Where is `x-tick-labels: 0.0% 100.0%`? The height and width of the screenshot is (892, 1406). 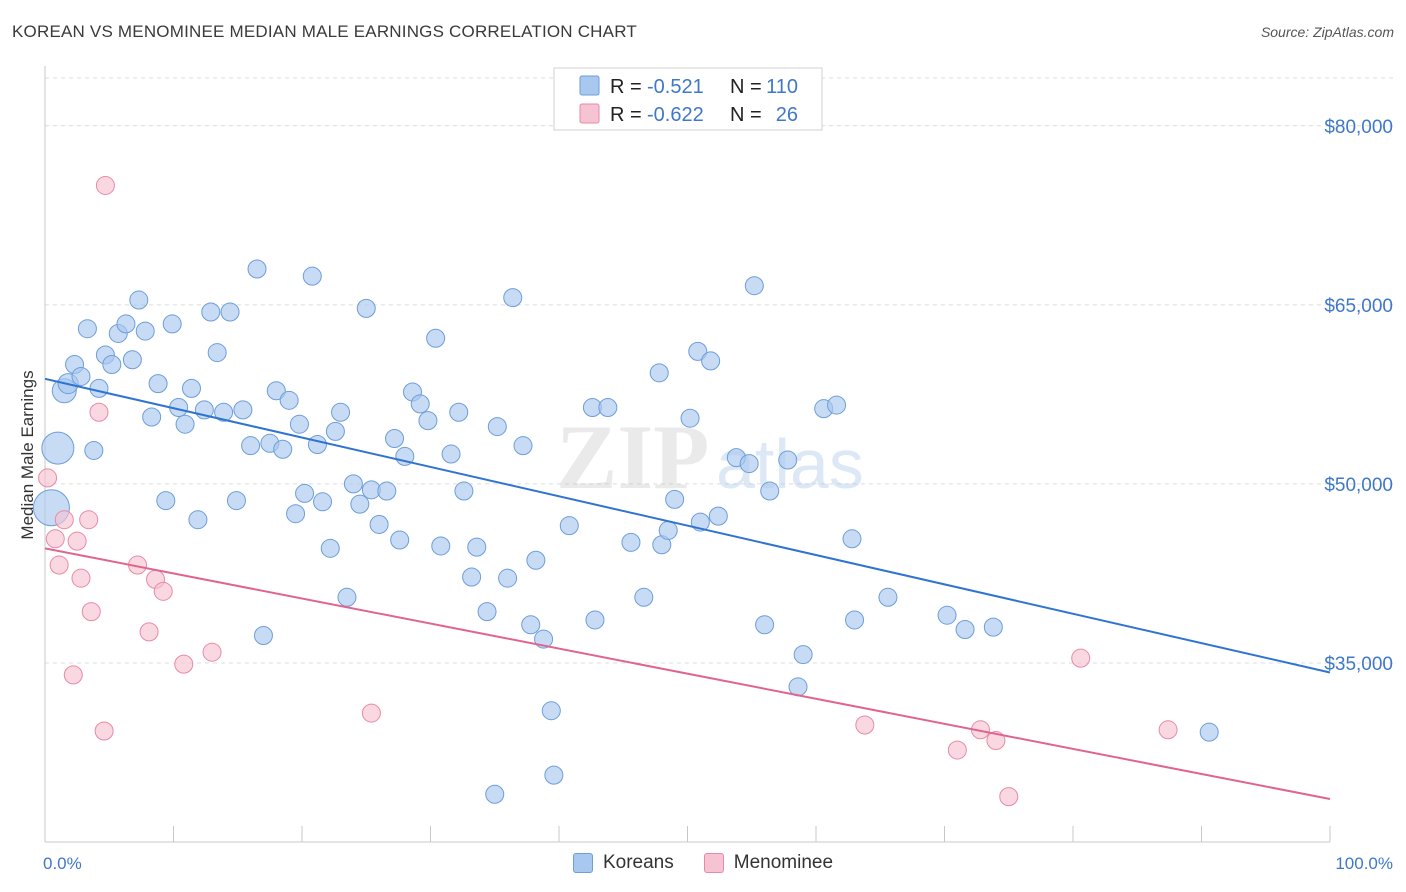
x-tick-labels: 0.0% 100.0% is located at coordinates (718, 863).